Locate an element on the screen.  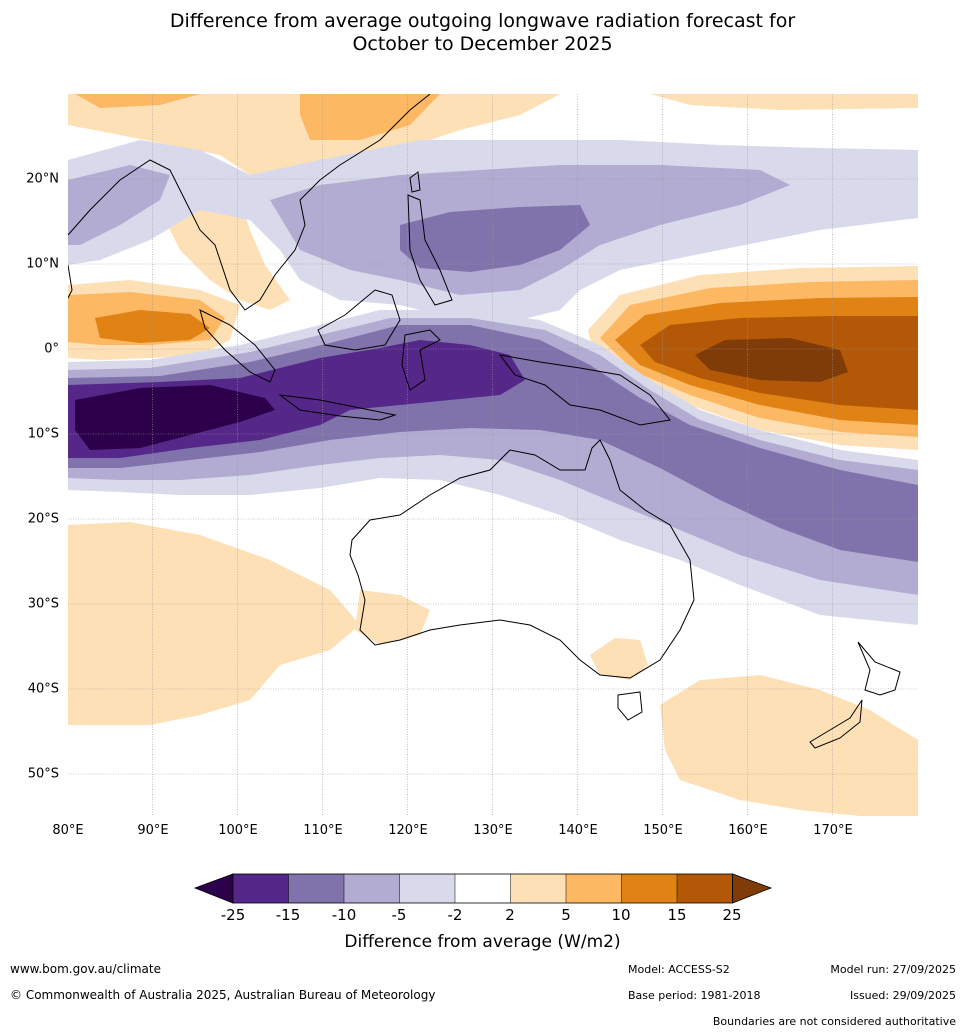
colorbar-segment-neg25-neg15 is located at coordinates (261, 888).